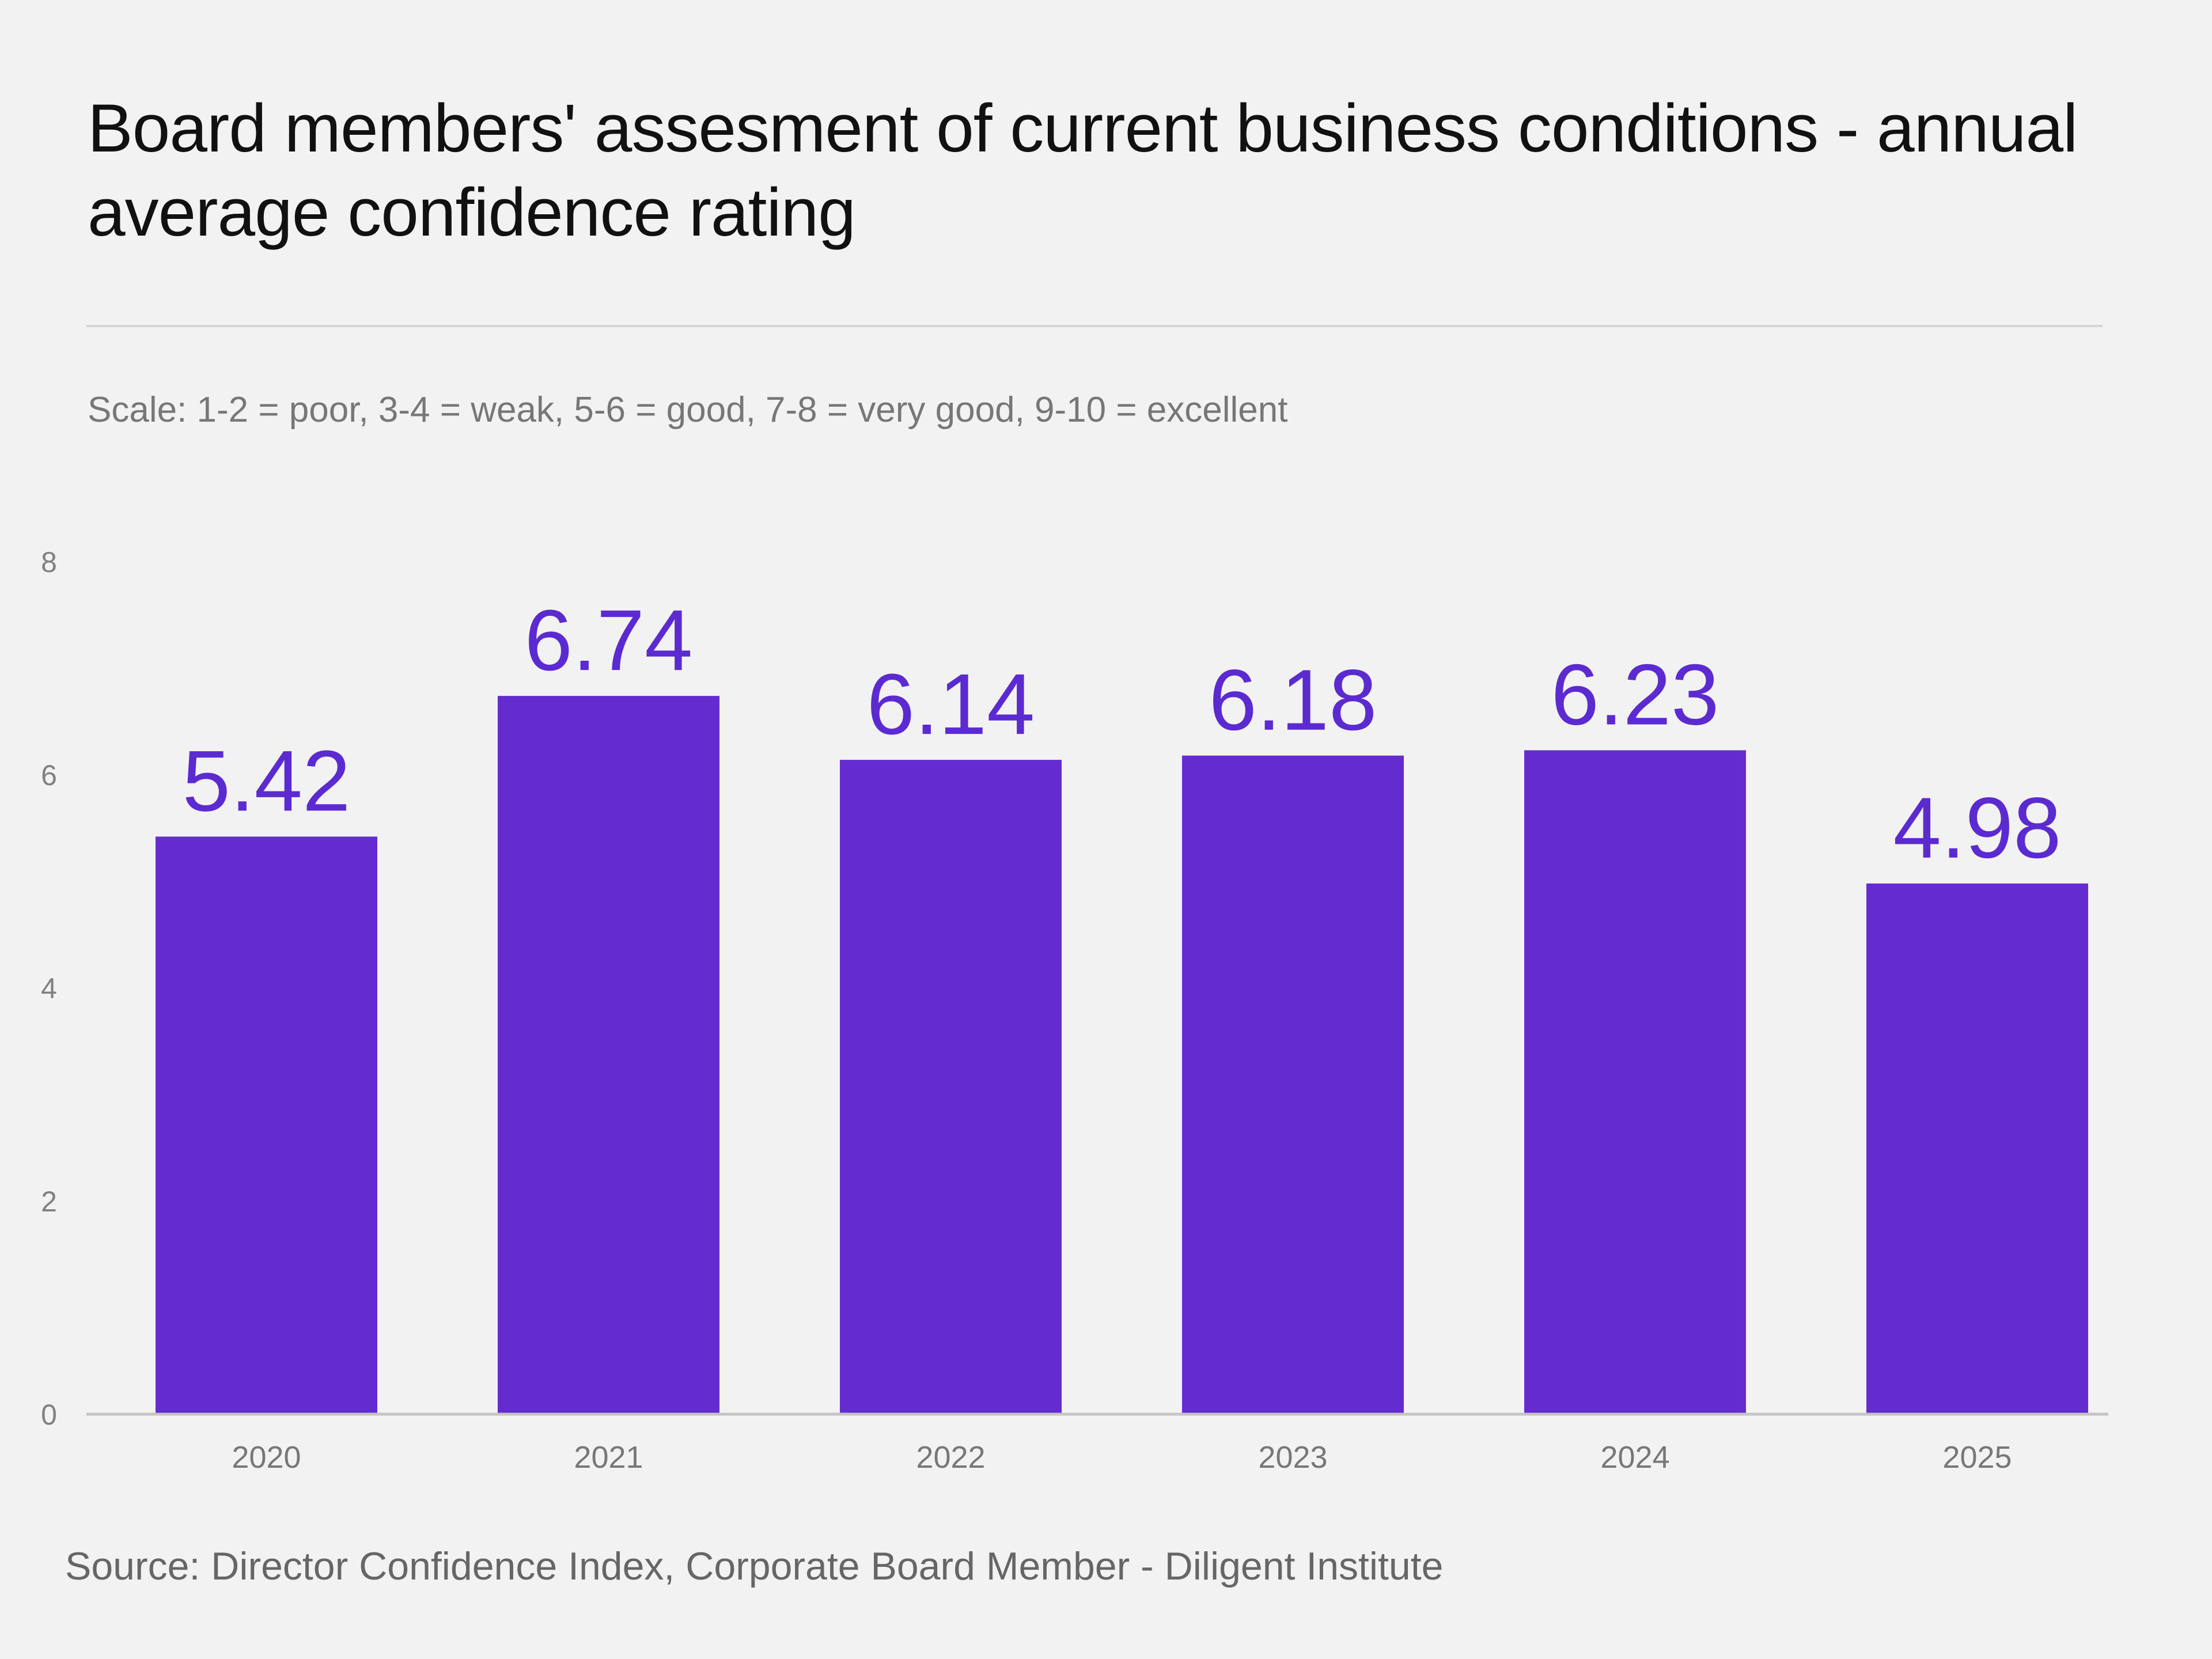 This screenshot has width=2212, height=1659. What do you see at coordinates (49, 775) in the screenshot?
I see `y-tick-label: 6` at bounding box center [49, 775].